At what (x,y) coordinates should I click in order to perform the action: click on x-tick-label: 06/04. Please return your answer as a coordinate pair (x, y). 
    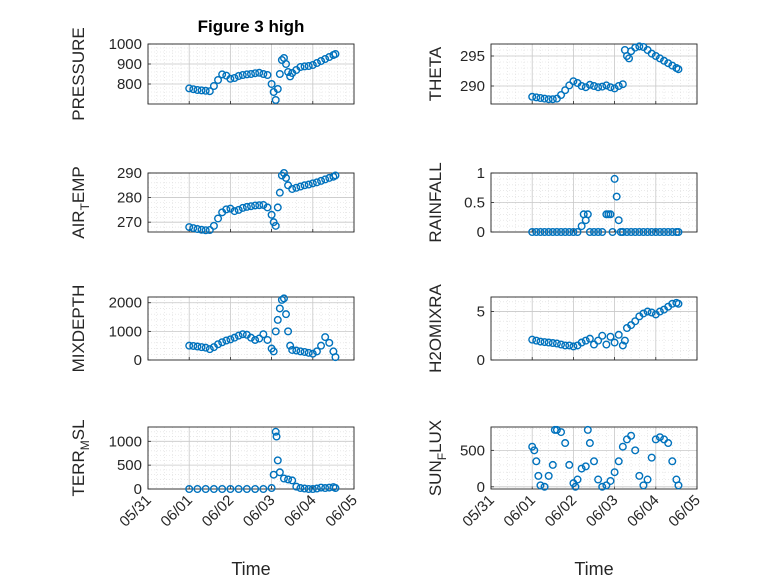
    Looking at the image, I should click on (300, 511).